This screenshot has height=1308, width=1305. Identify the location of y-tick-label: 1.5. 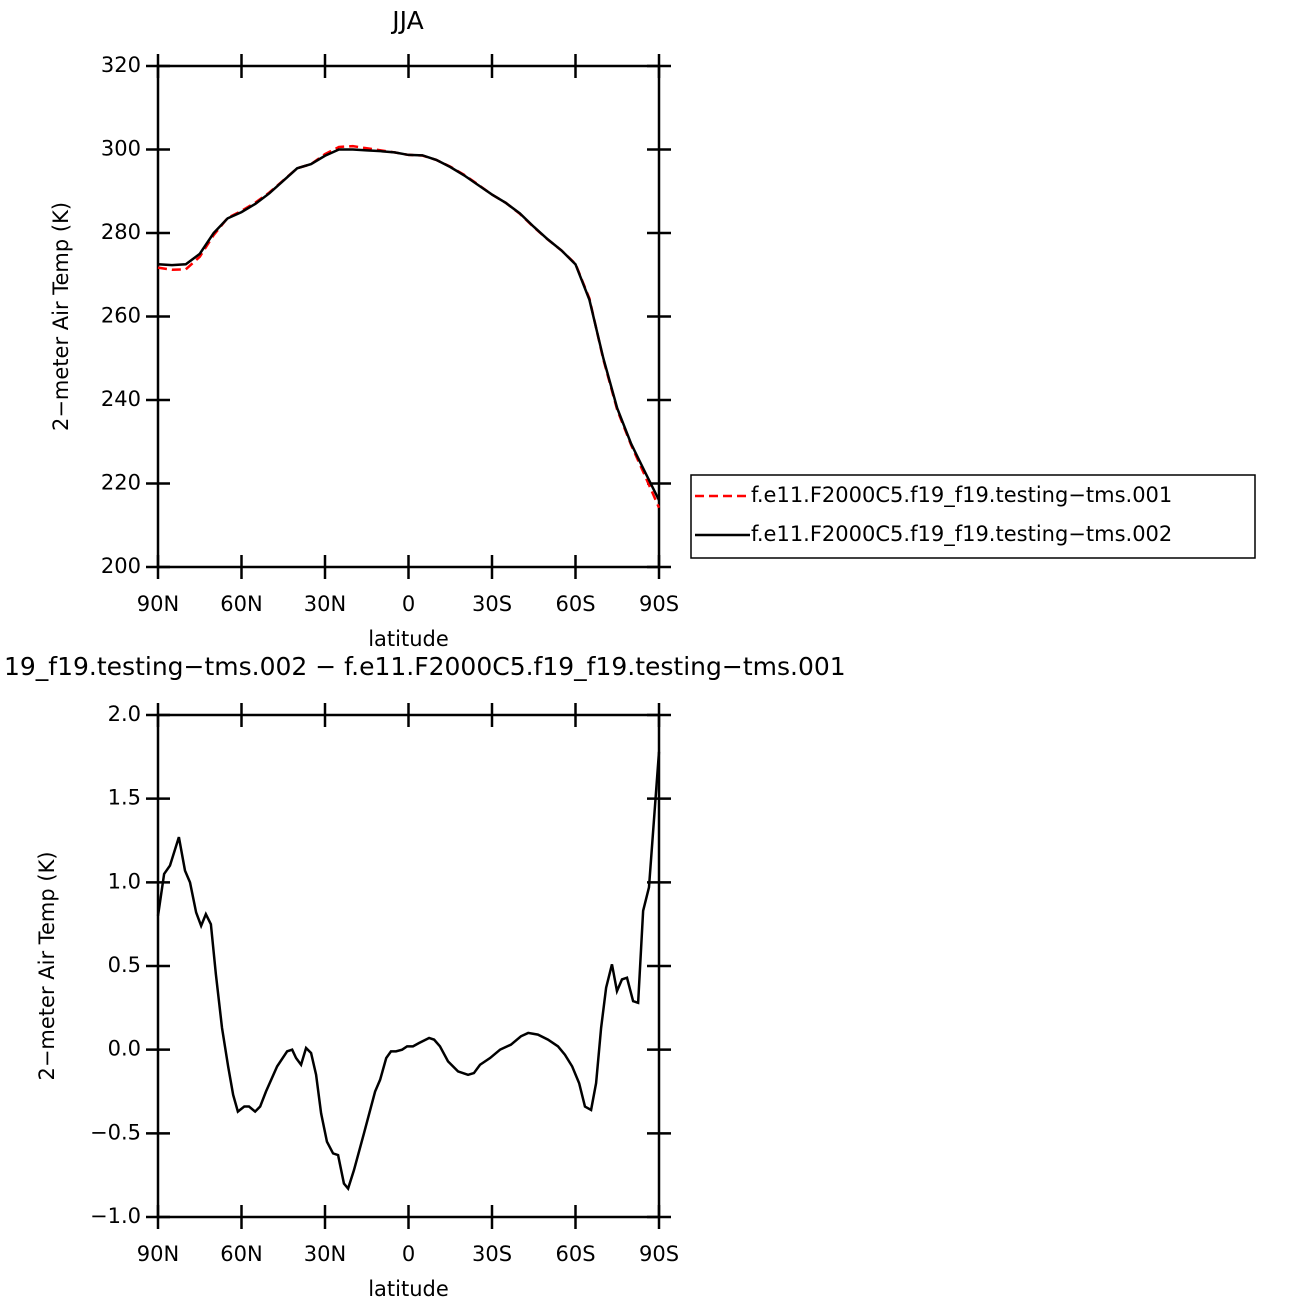
(124, 798).